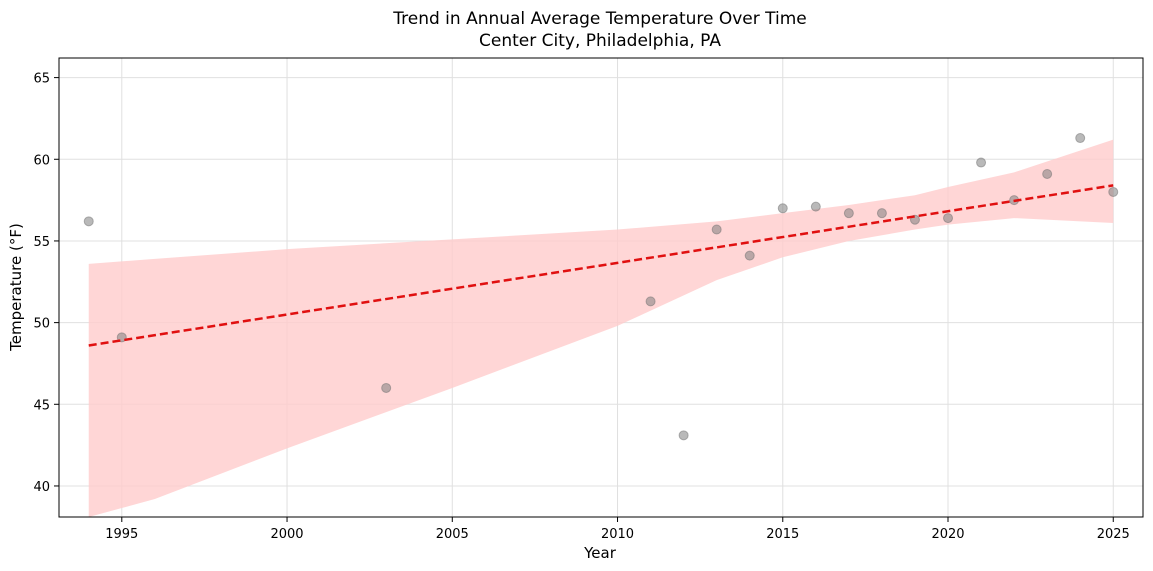 Image resolution: width=1153 pixels, height=571 pixels. I want to click on x-tick-label: 1995, so click(121, 534).